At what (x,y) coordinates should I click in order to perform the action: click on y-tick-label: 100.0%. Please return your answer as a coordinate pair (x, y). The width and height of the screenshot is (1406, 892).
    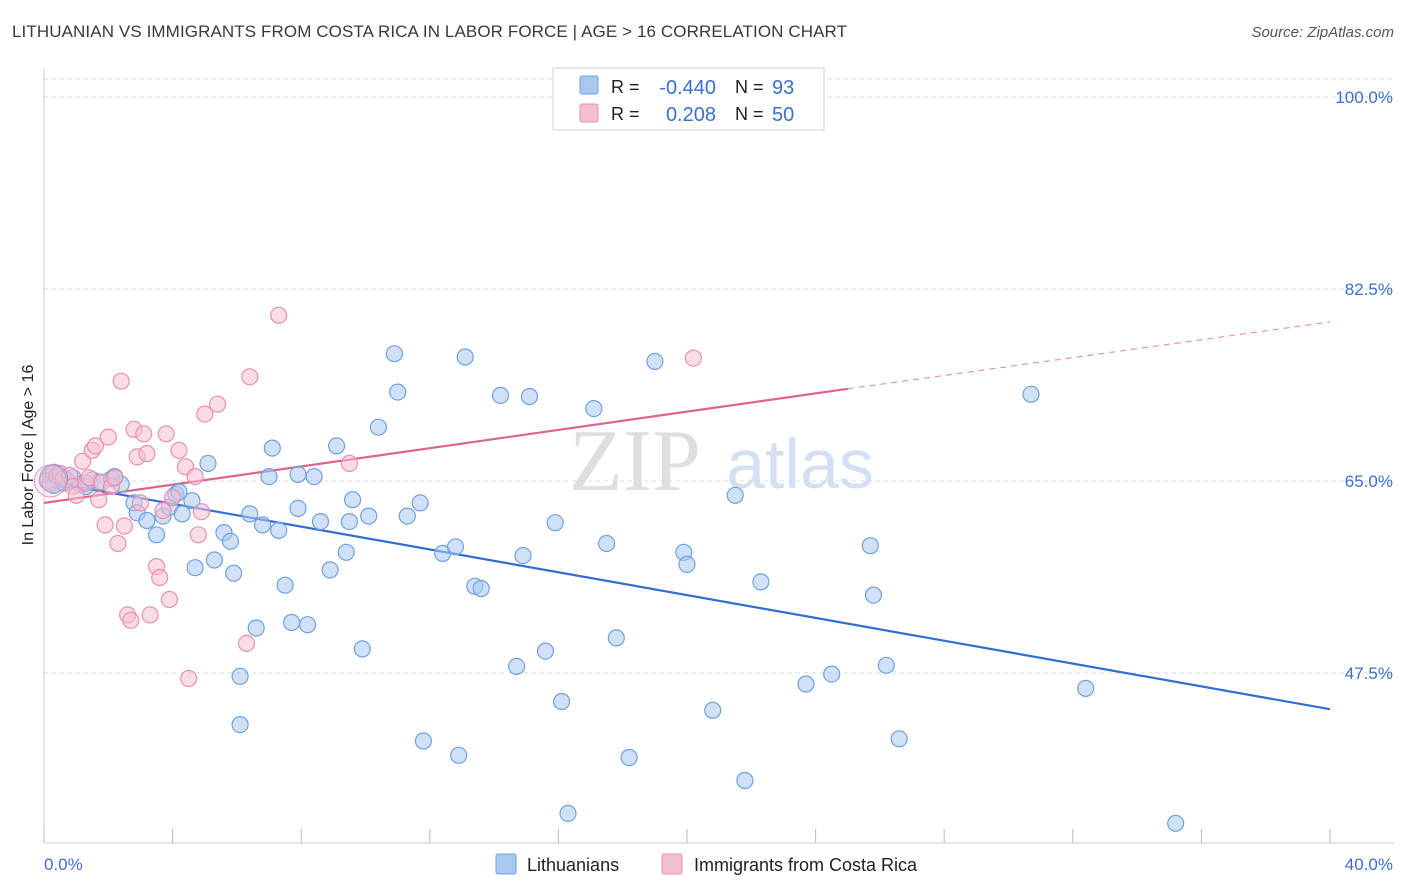
    Looking at the image, I should click on (1364, 97).